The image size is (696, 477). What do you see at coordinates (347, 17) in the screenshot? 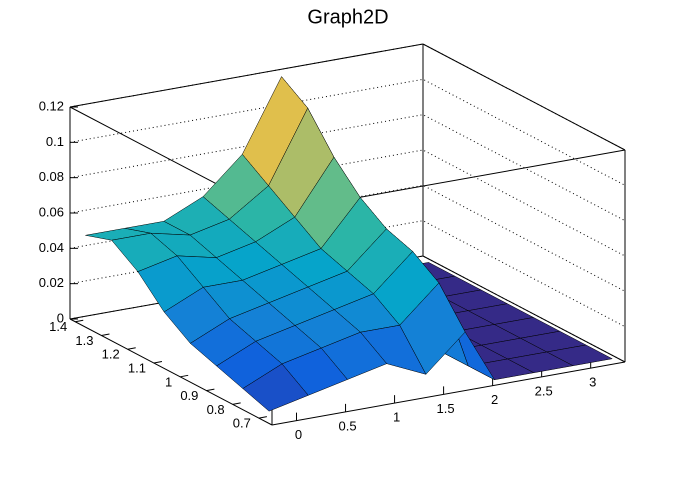
I see `chart-title: Graph2D` at bounding box center [347, 17].